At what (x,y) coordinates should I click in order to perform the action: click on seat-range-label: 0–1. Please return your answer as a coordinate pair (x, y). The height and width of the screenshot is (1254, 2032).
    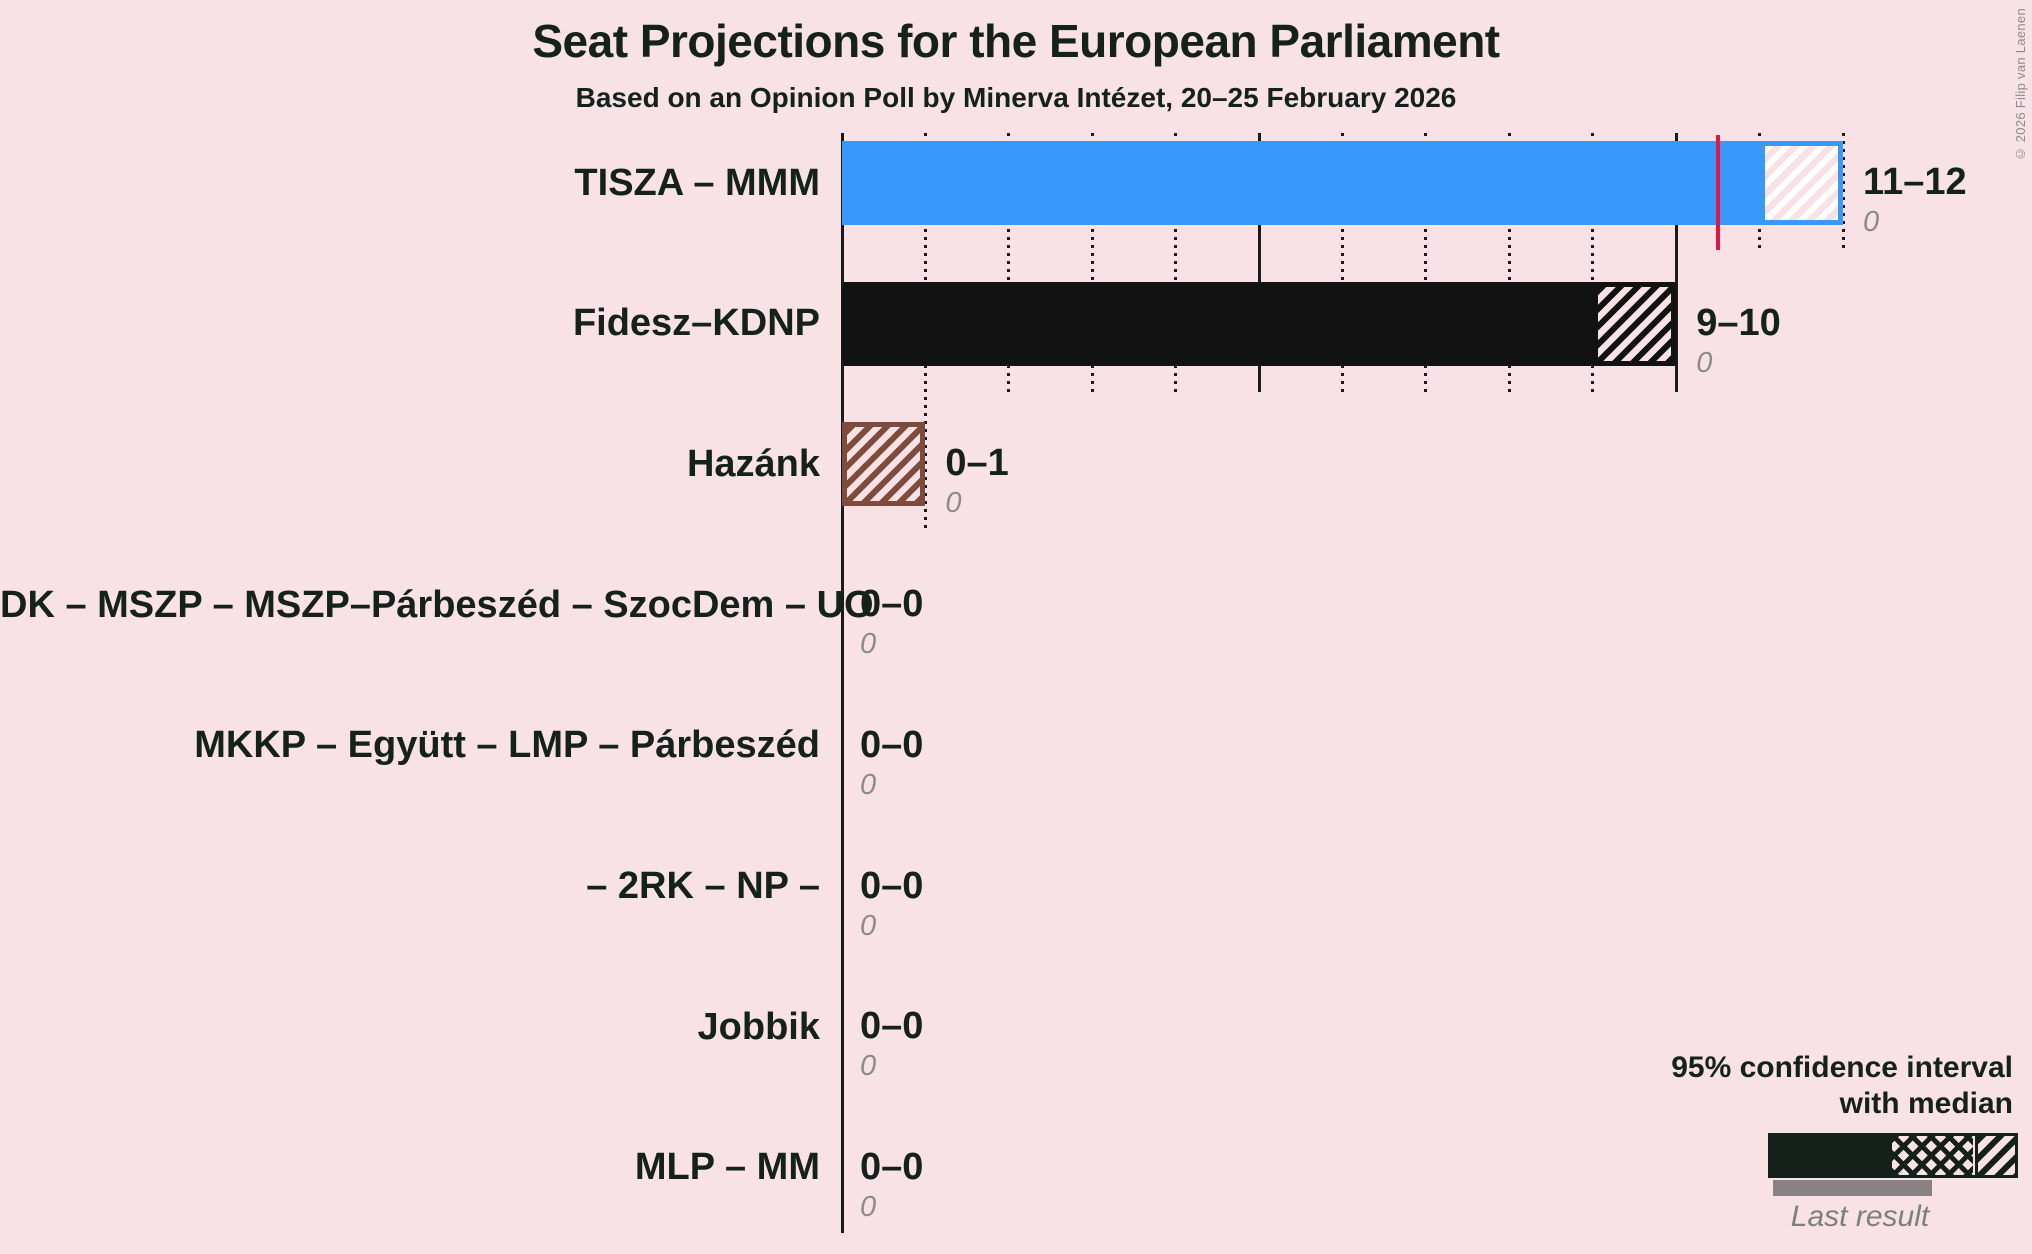
    Looking at the image, I should click on (977, 463).